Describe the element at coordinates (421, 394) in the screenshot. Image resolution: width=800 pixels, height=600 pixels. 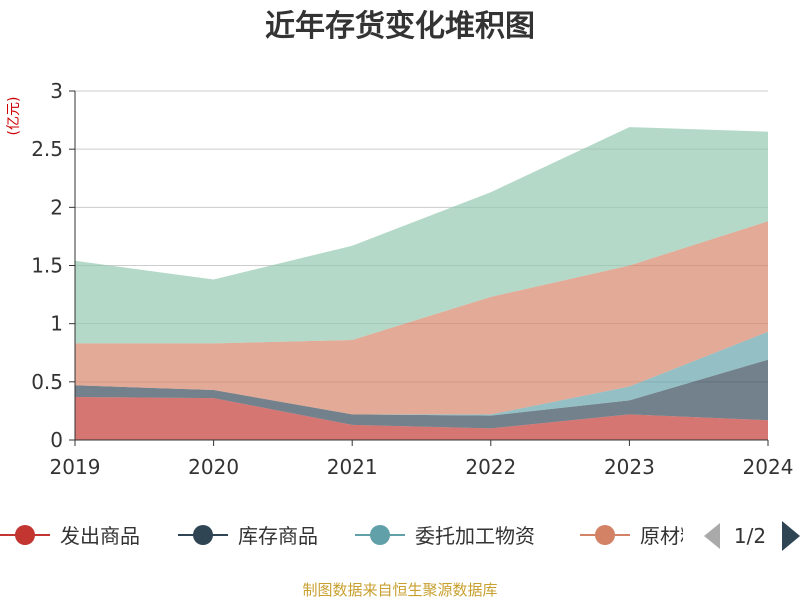
I see `area-库存商品` at that location.